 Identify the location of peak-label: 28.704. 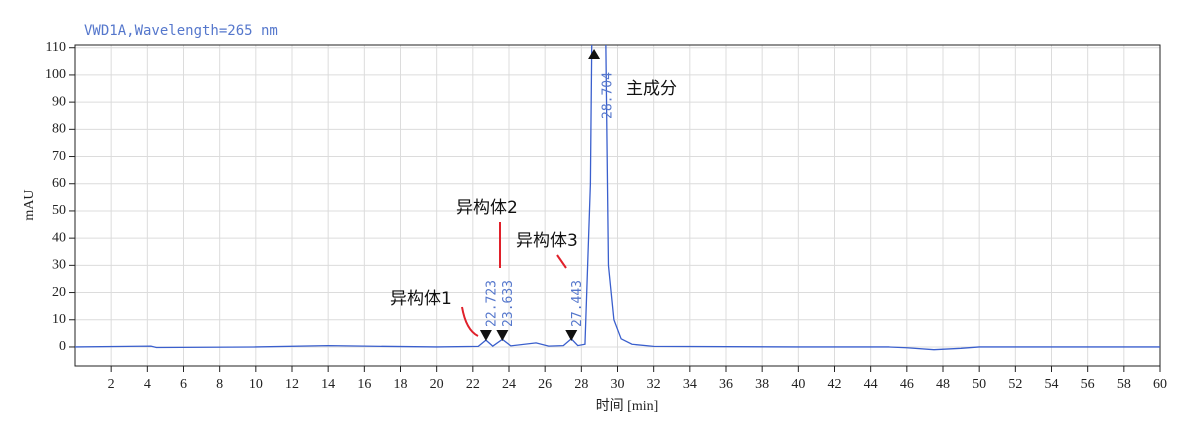
(608, 95).